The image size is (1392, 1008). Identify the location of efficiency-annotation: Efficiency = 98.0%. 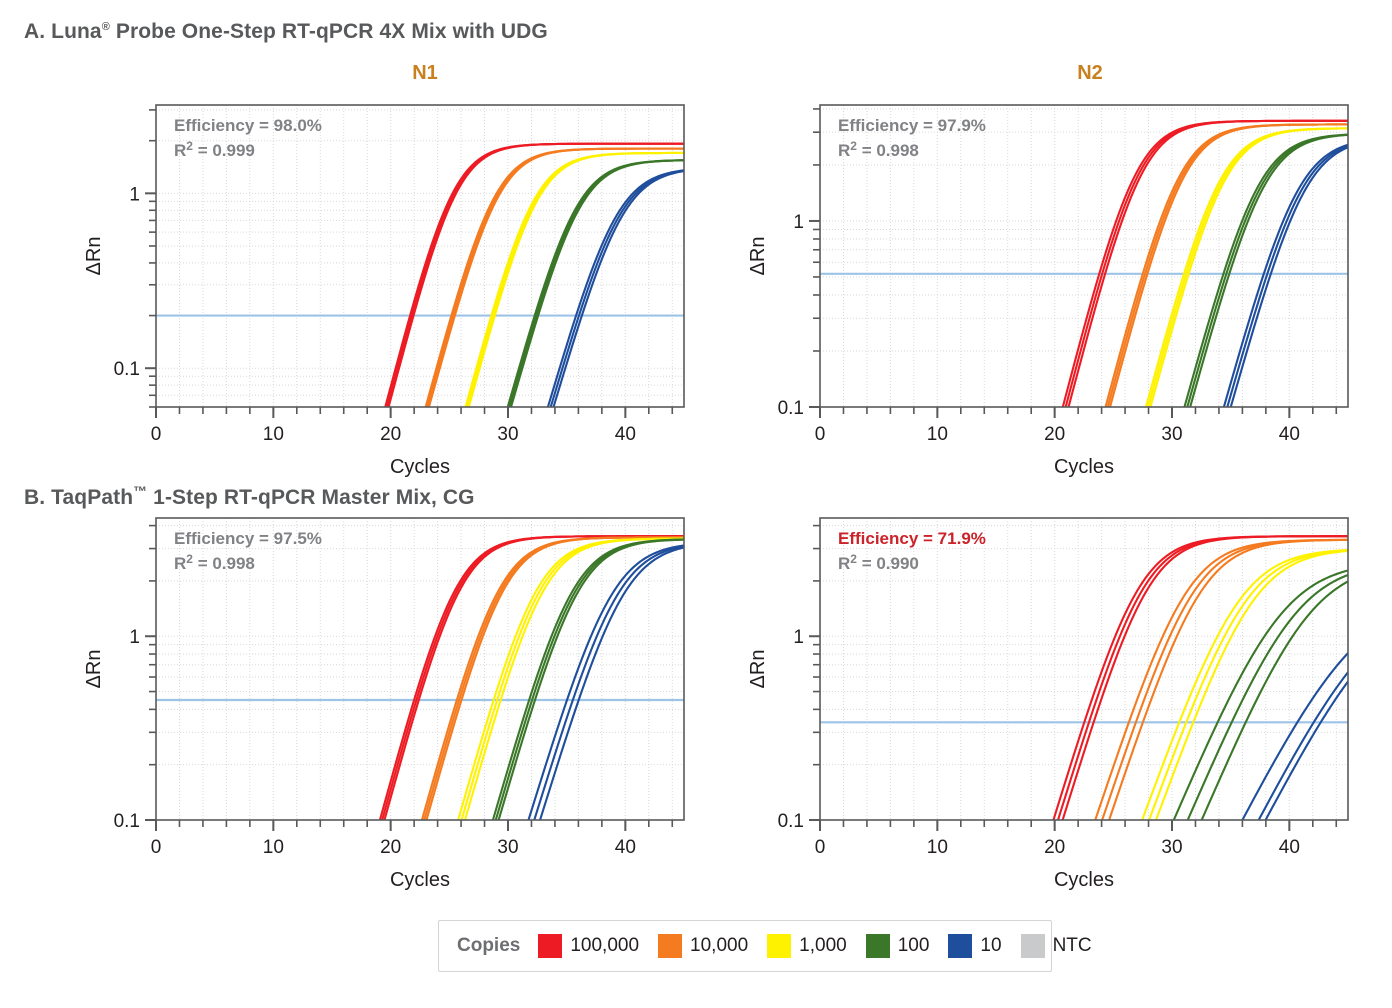
(248, 125).